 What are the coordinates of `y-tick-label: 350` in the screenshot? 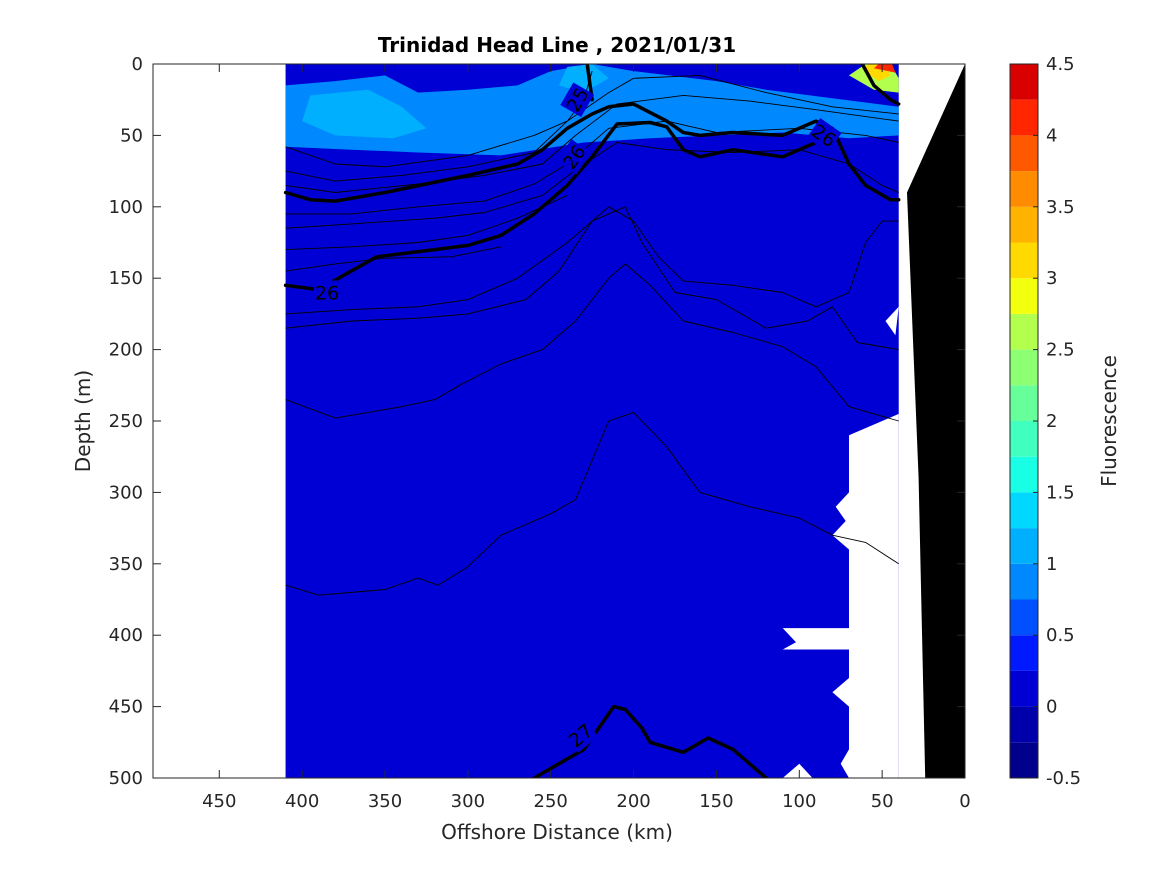 It's located at (126, 564).